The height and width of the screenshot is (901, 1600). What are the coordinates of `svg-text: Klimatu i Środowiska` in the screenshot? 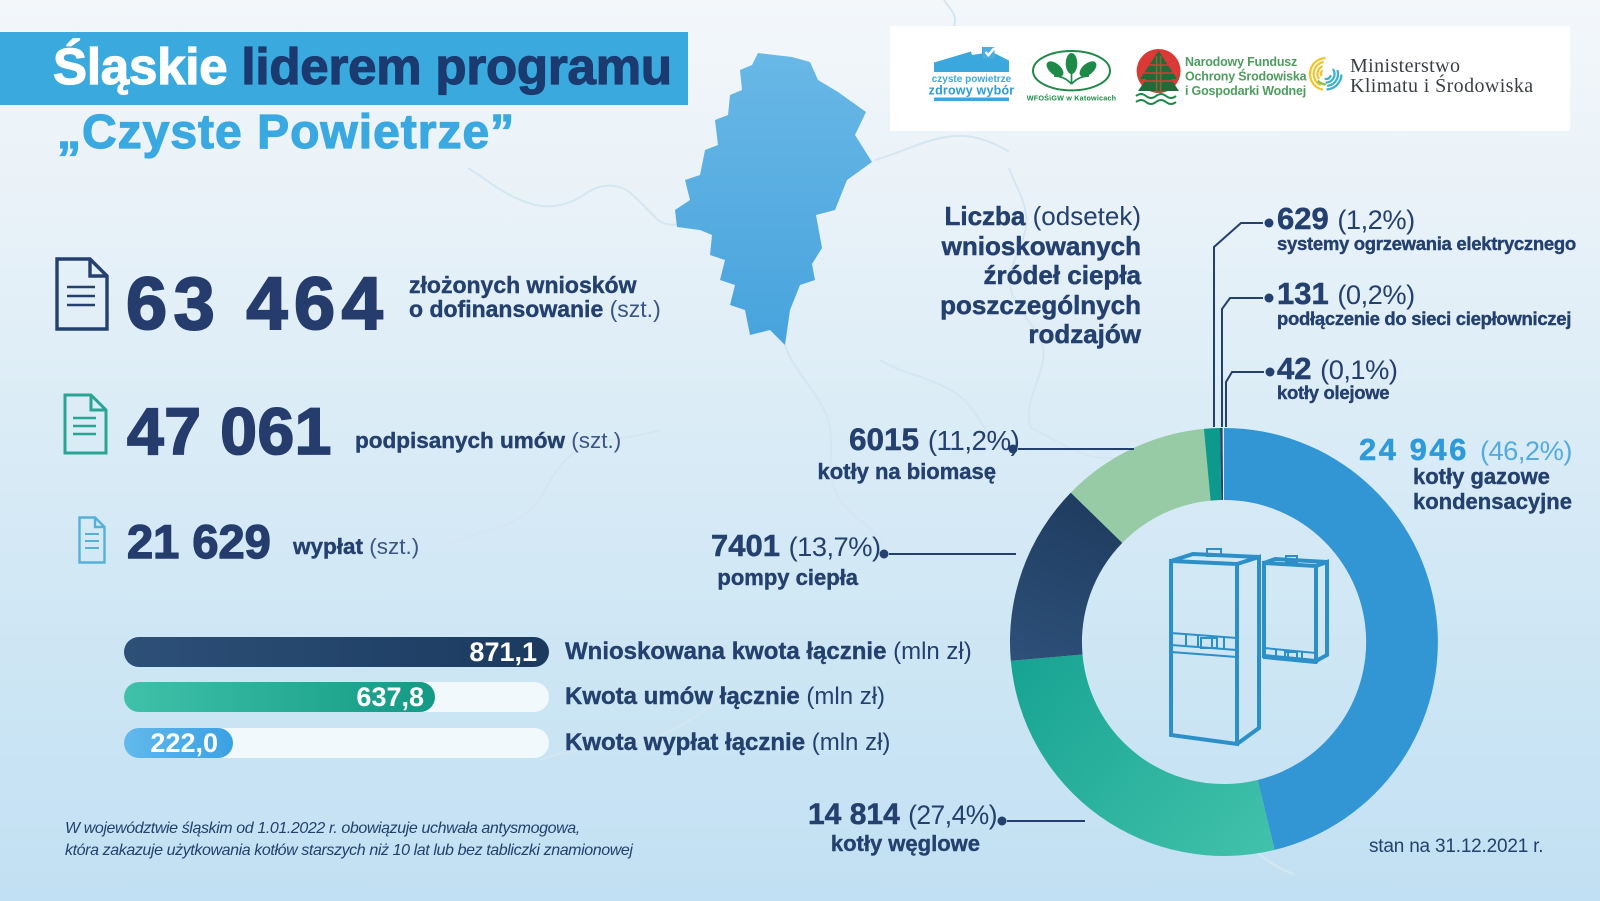 It's located at (1442, 85).